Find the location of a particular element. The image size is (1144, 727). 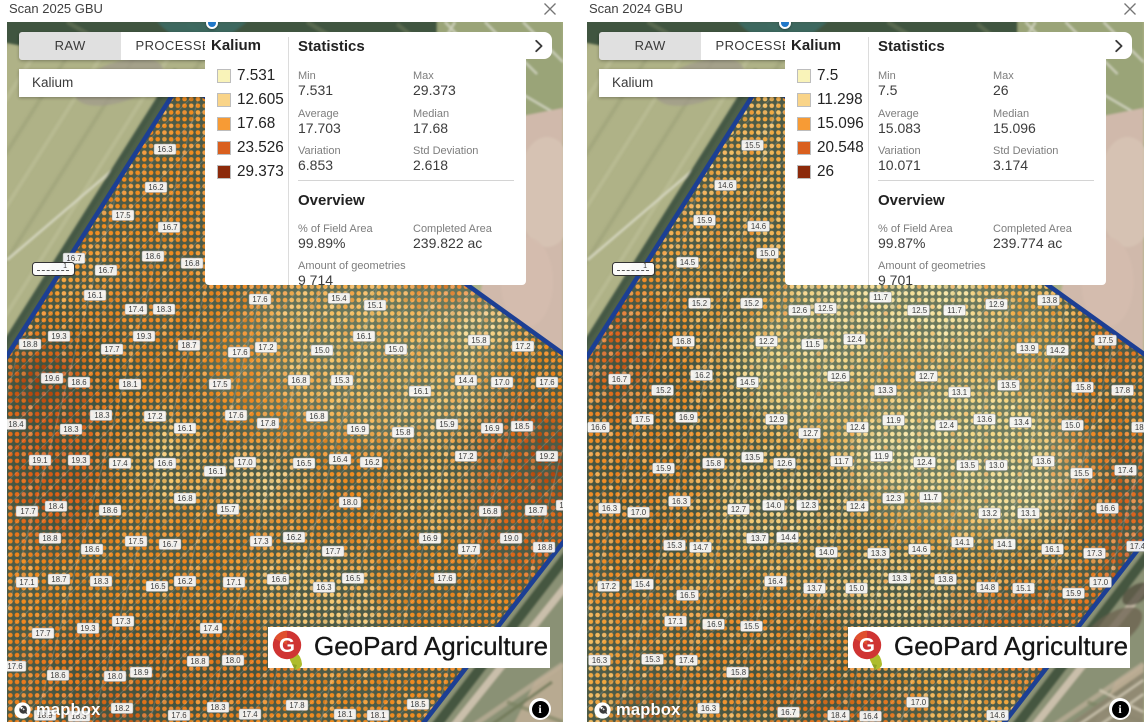

svg-text: 12.5 is located at coordinates (920, 310).